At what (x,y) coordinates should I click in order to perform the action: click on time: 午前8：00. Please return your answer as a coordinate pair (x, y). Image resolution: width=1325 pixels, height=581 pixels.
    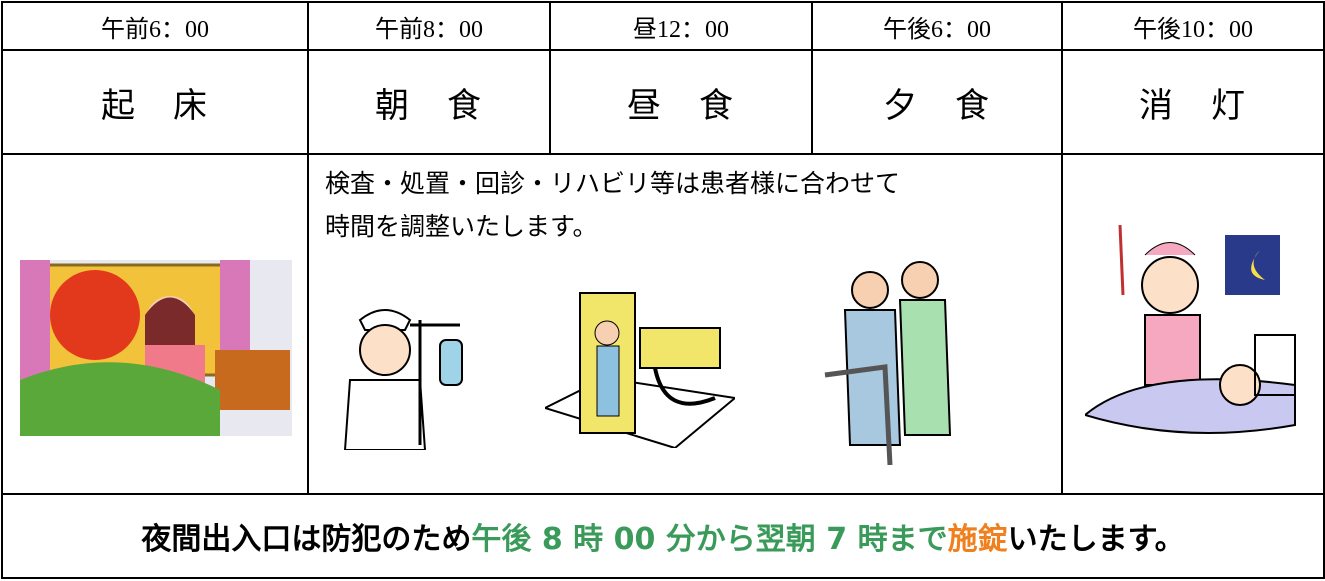
    Looking at the image, I should click on (429, 26).